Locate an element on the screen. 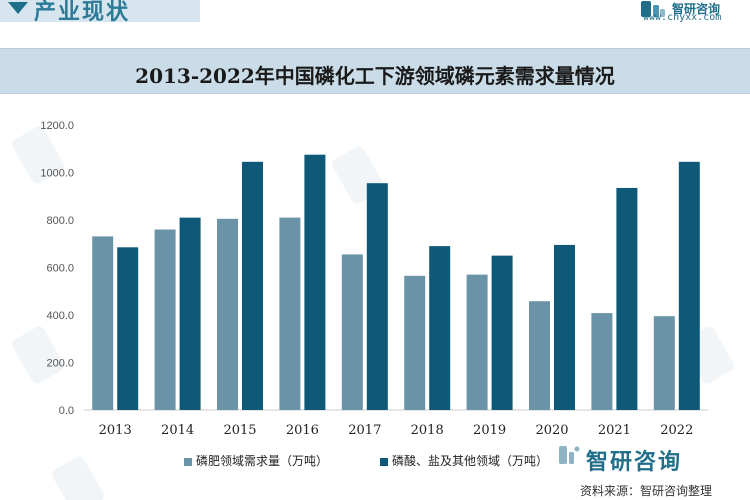 Image resolution: width=750 pixels, height=500 pixels. bar-series-2-2015 is located at coordinates (252, 285).